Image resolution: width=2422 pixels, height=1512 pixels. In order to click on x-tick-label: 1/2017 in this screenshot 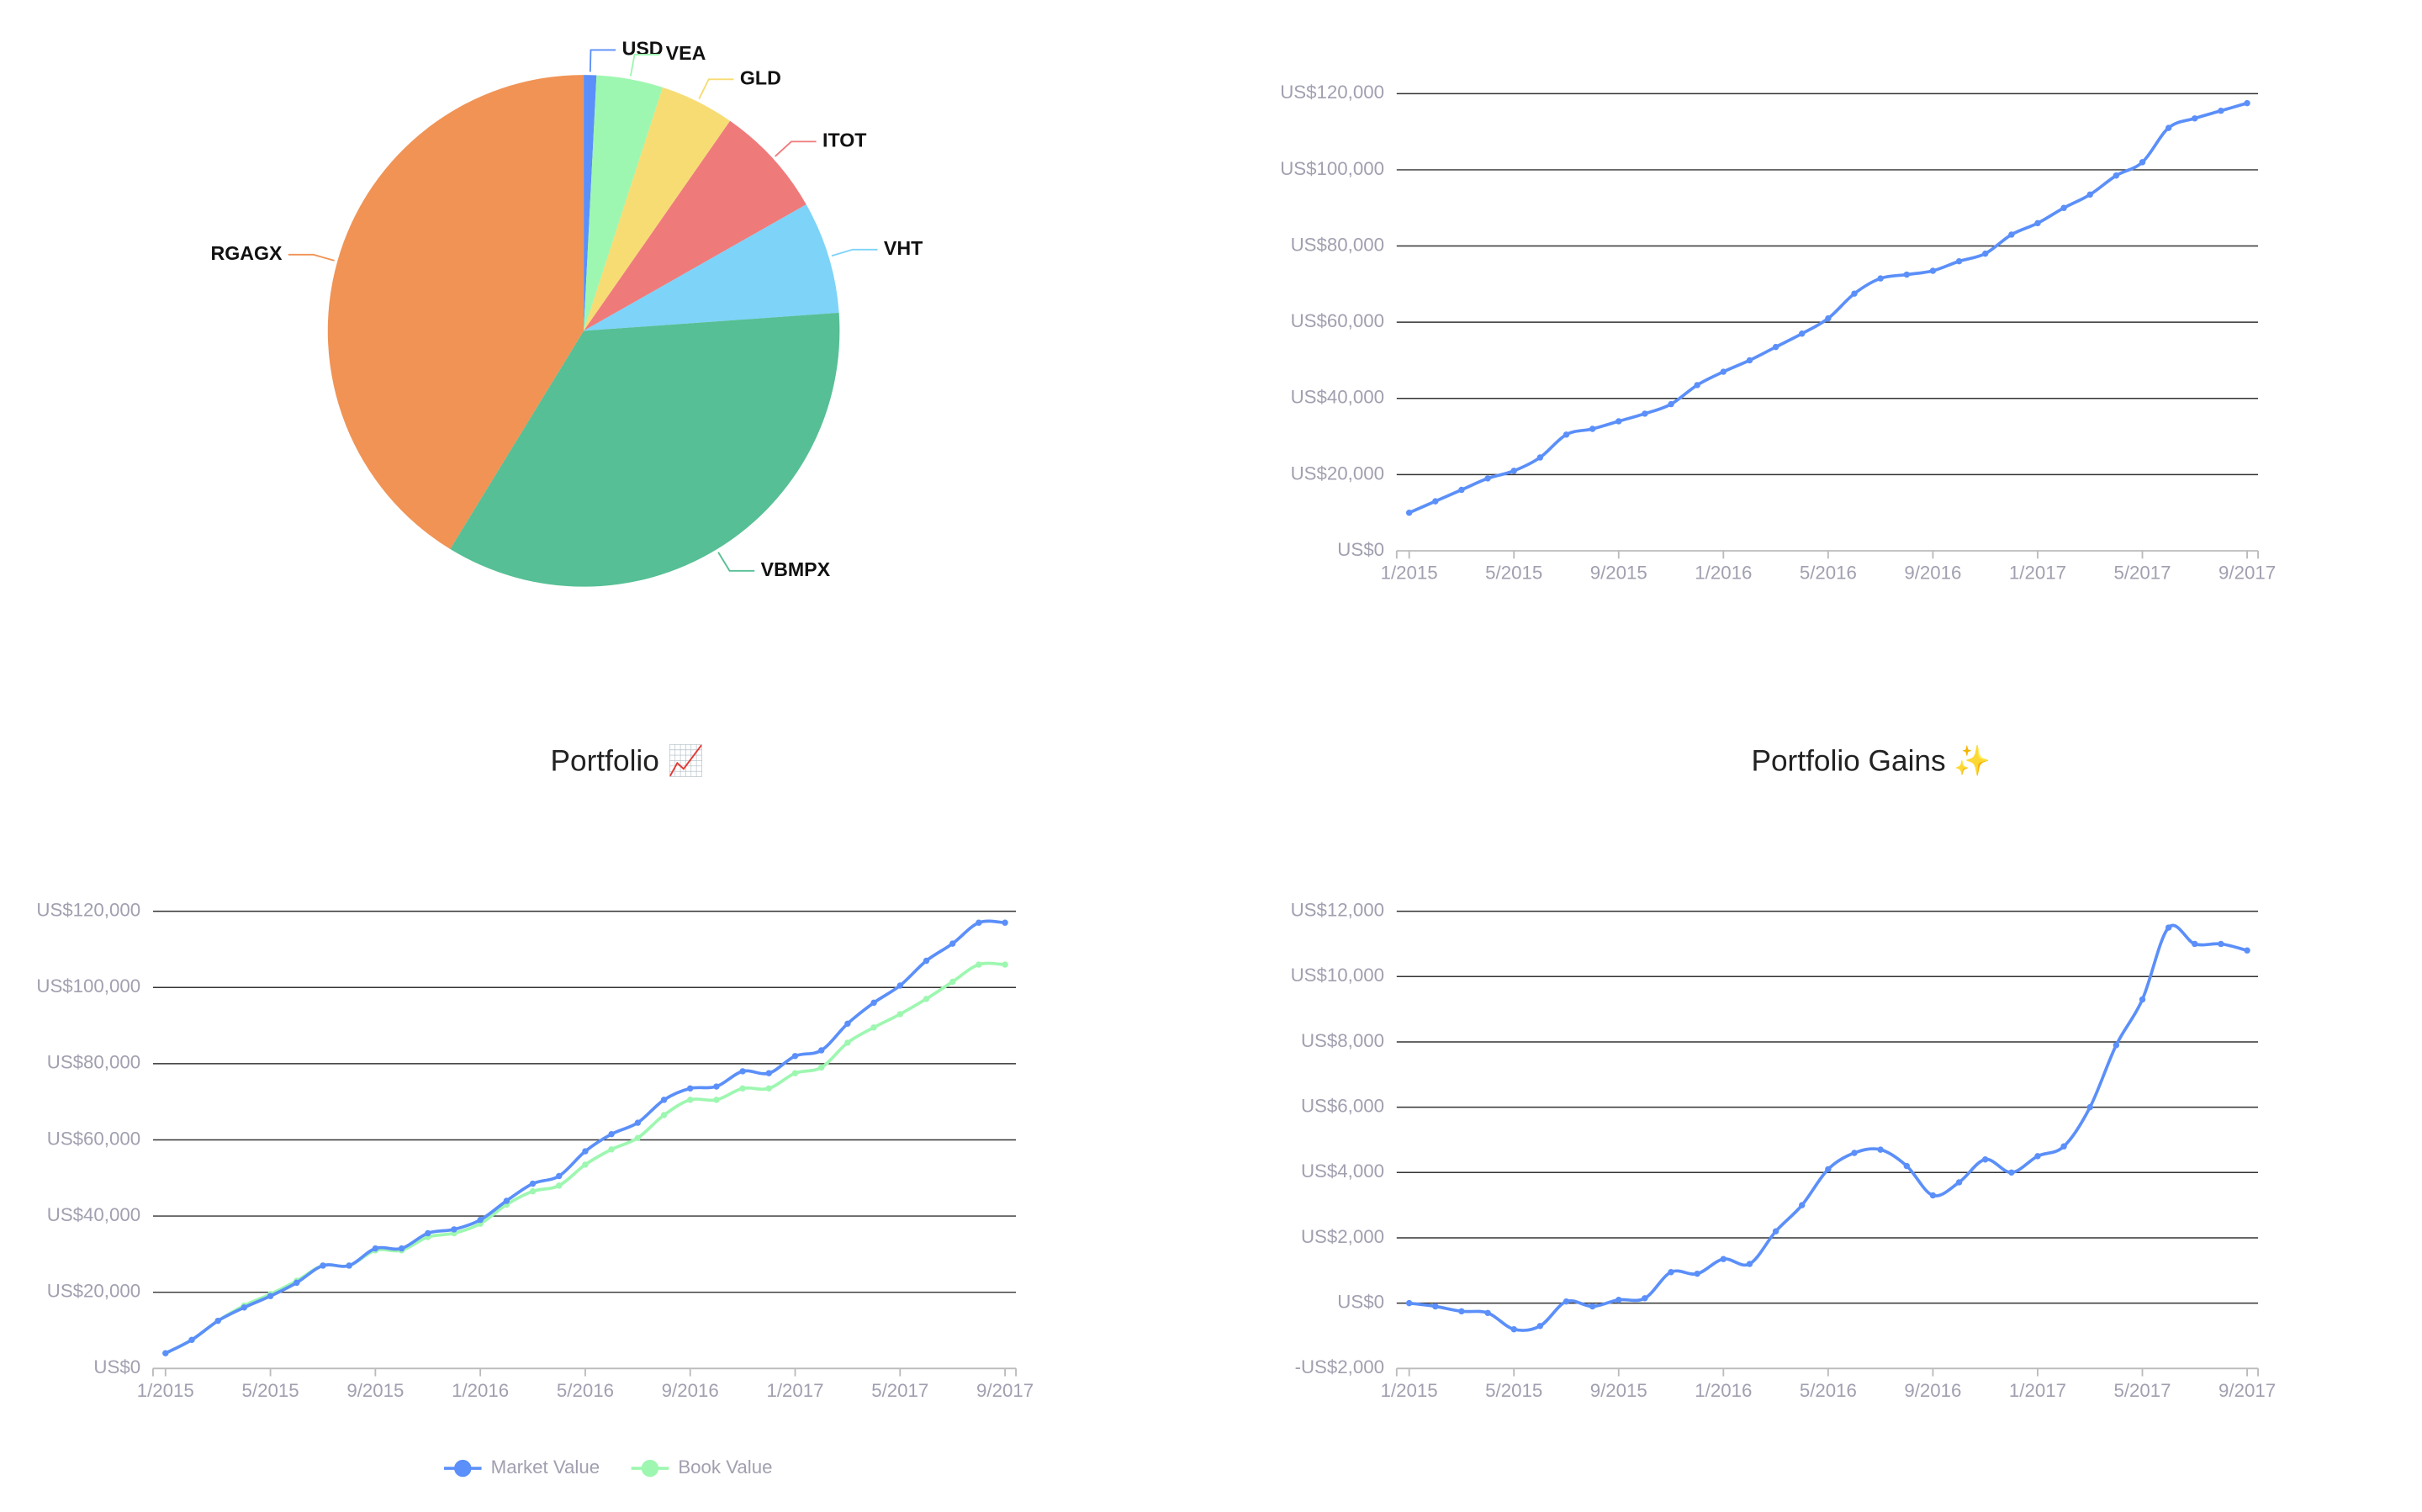, I will do `click(794, 1390)`.